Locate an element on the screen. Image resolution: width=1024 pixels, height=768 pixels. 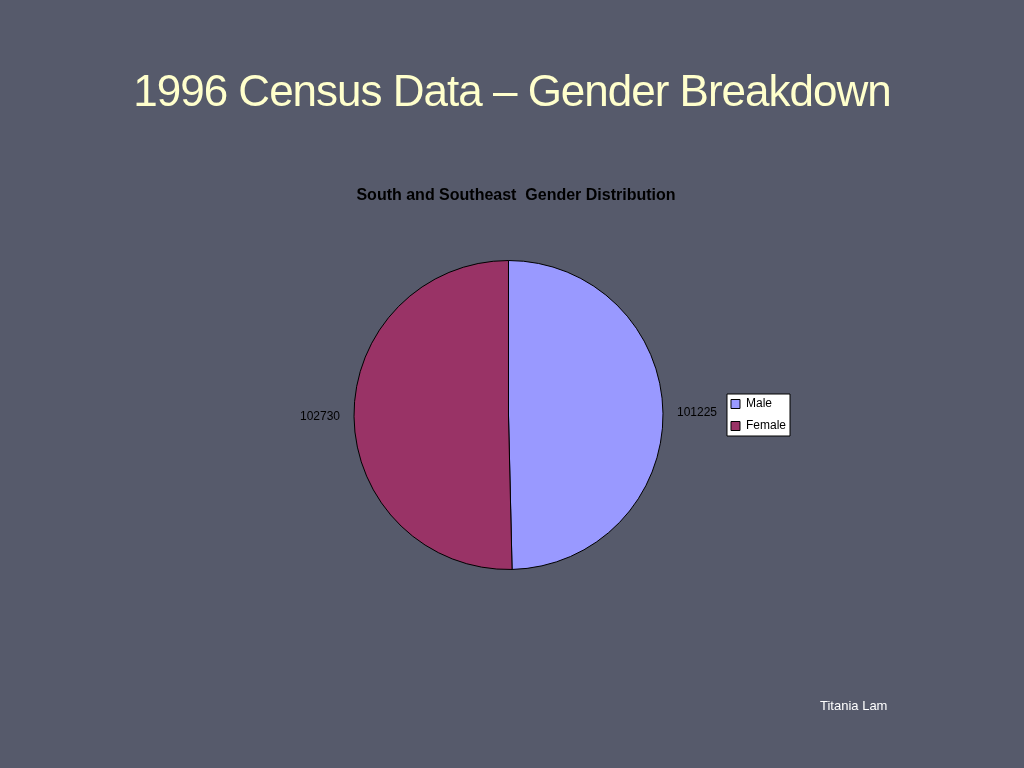
legend-label: Male is located at coordinates (759, 403).